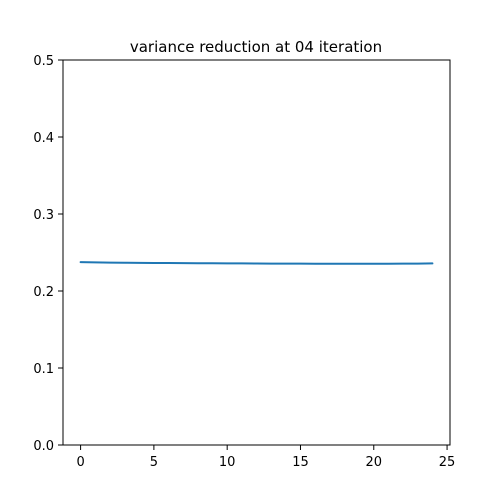  I want to click on y-tick-label: 0.0, so click(43, 446).